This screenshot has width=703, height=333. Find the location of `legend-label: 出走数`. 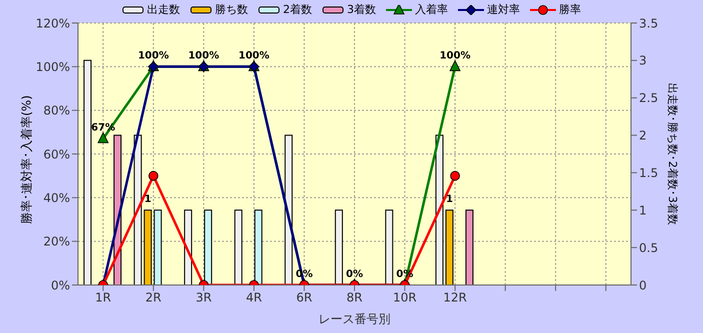

legend-label: 出走数 is located at coordinates (163, 9).